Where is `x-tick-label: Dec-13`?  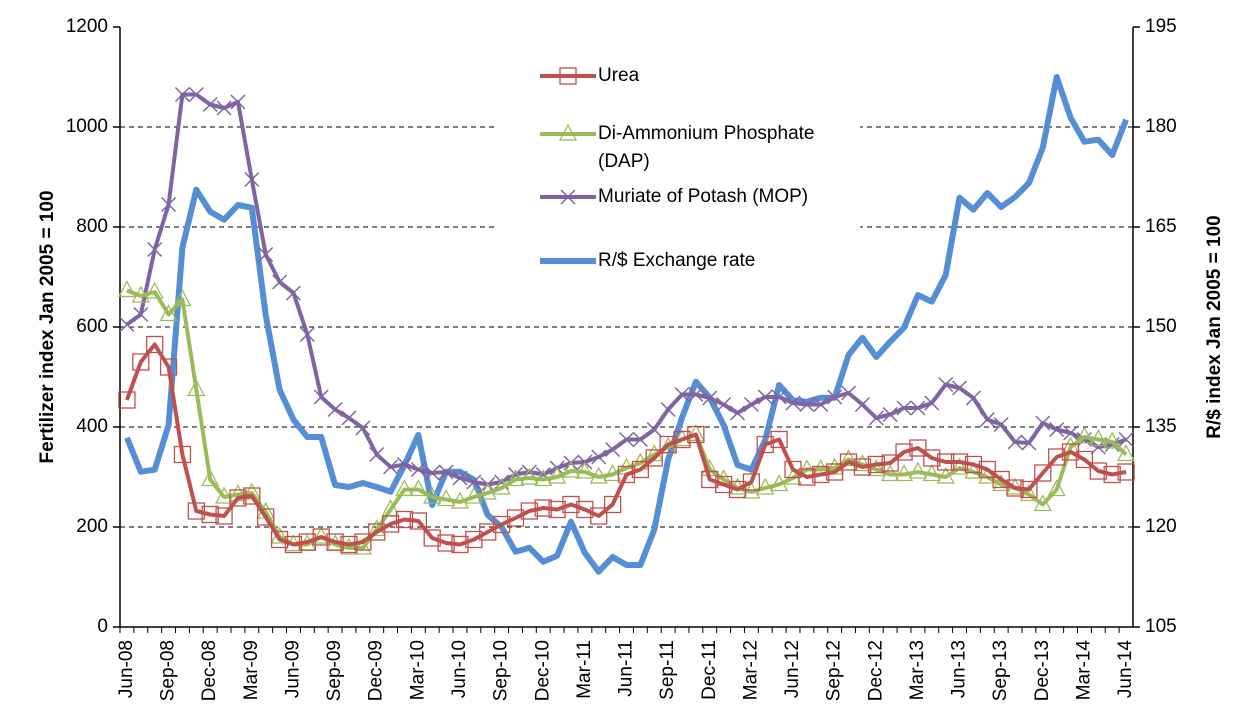 x-tick-label: Dec-13 is located at coordinates (1042, 670).